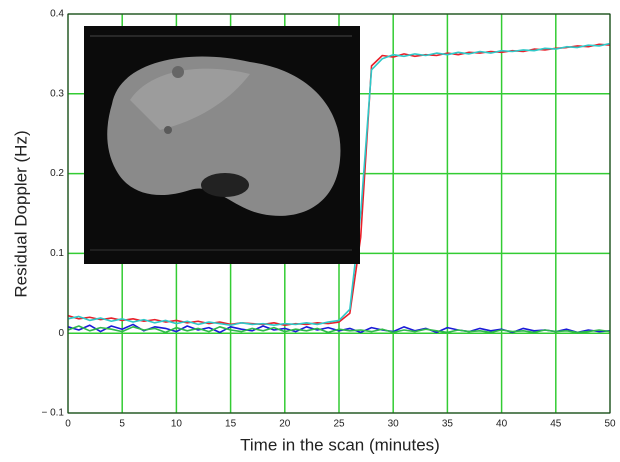 The width and height of the screenshot is (620, 462). What do you see at coordinates (177, 424) in the screenshot?
I see `x-tick-label: 10` at bounding box center [177, 424].